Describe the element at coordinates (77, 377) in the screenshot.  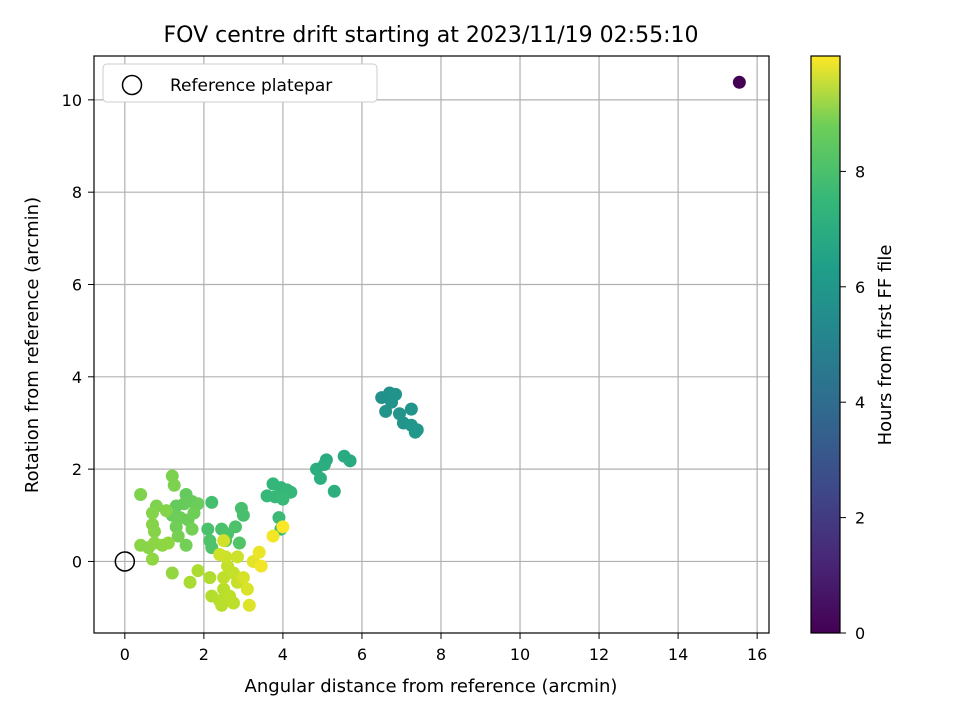
I see `y-tick-label: 4` at that location.